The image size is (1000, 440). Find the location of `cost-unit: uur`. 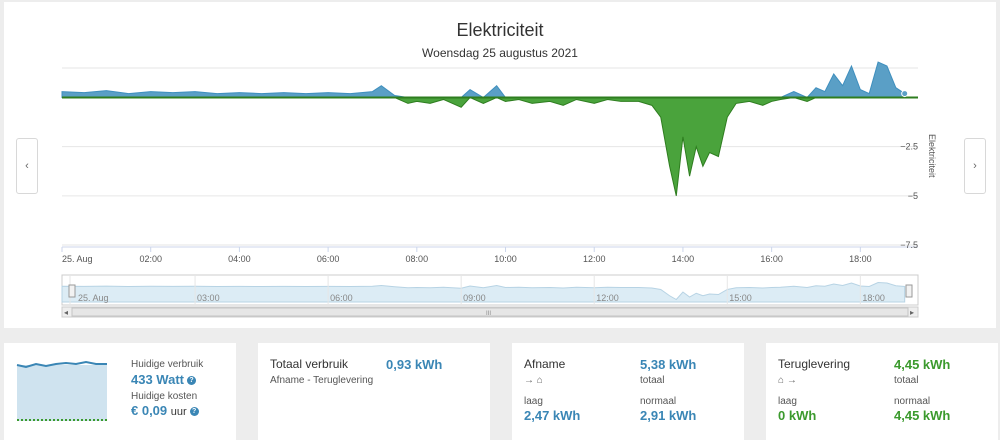

cost-unit: uur is located at coordinates (178, 412).